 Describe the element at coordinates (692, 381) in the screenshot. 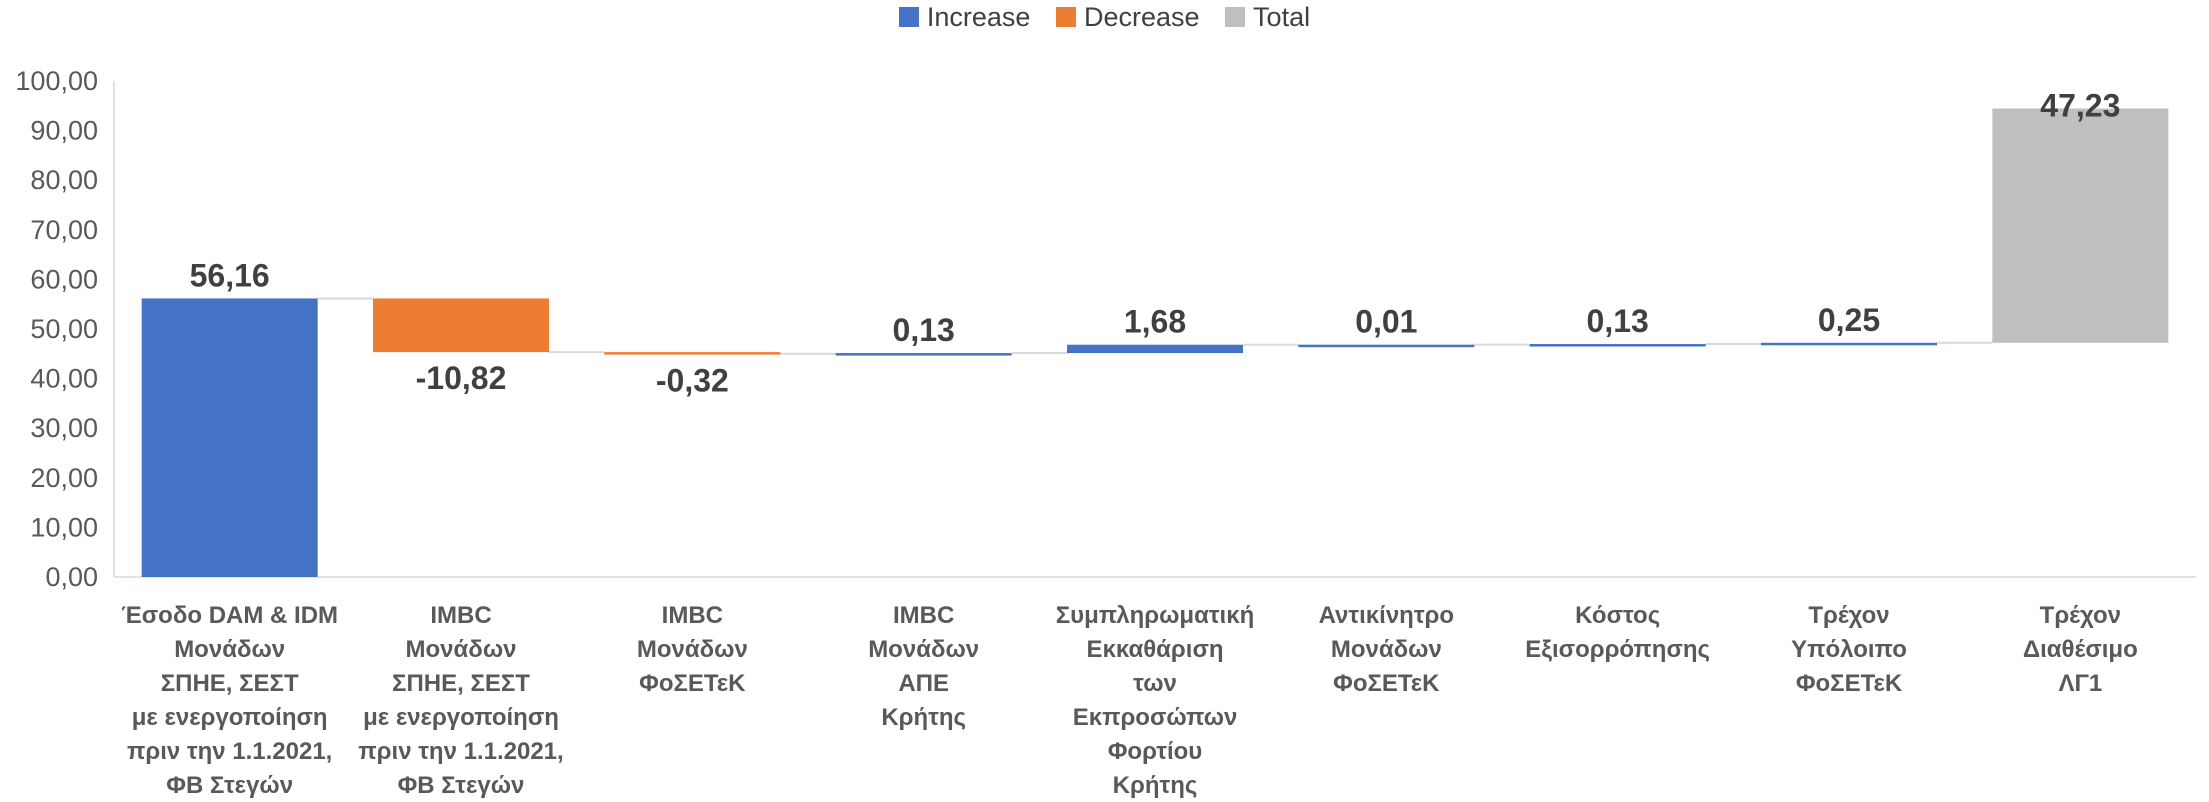

I see `data-label: -0,32` at that location.